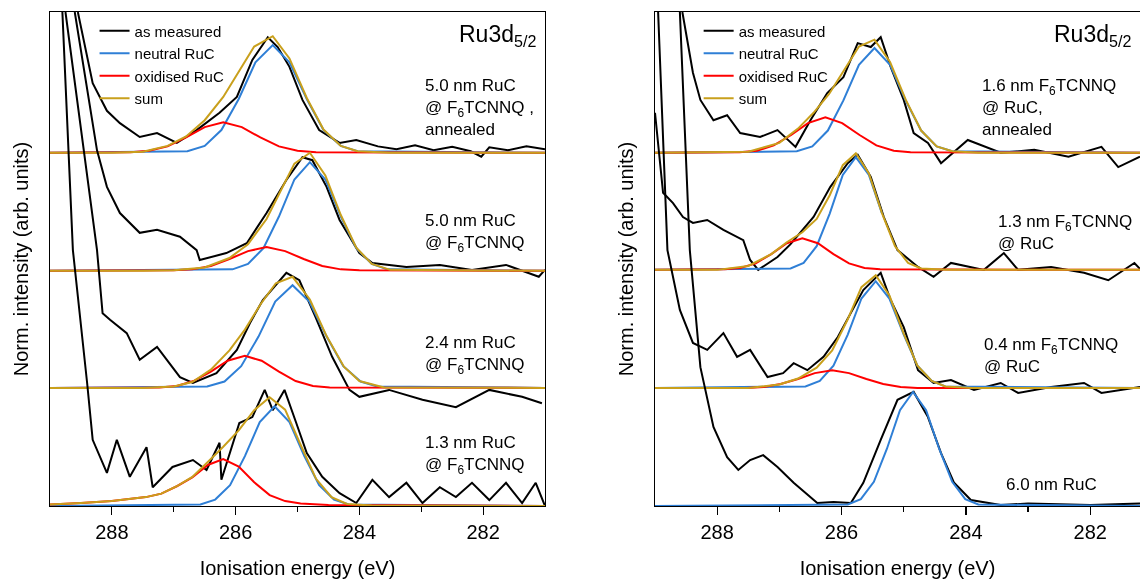 Image resolution: width=1140 pixels, height=588 pixels. What do you see at coordinates (475, 233) in the screenshot?
I see `annotation: 5.0 nm RuC @ F$_{6}$TCNNQ` at bounding box center [475, 233].